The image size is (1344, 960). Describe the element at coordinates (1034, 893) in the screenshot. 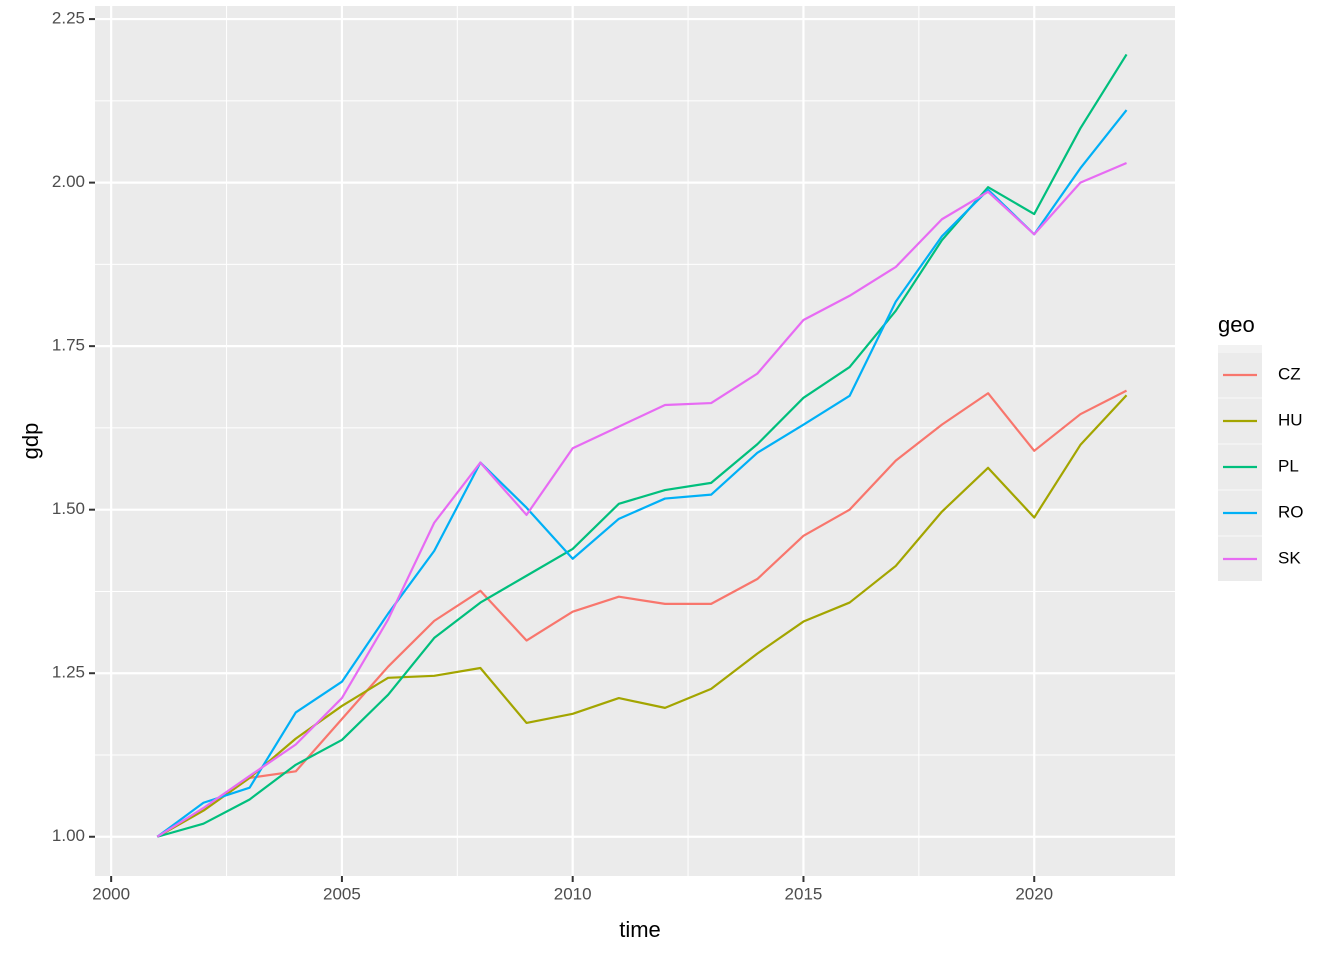

I see `x-tick-label: 2020` at that location.